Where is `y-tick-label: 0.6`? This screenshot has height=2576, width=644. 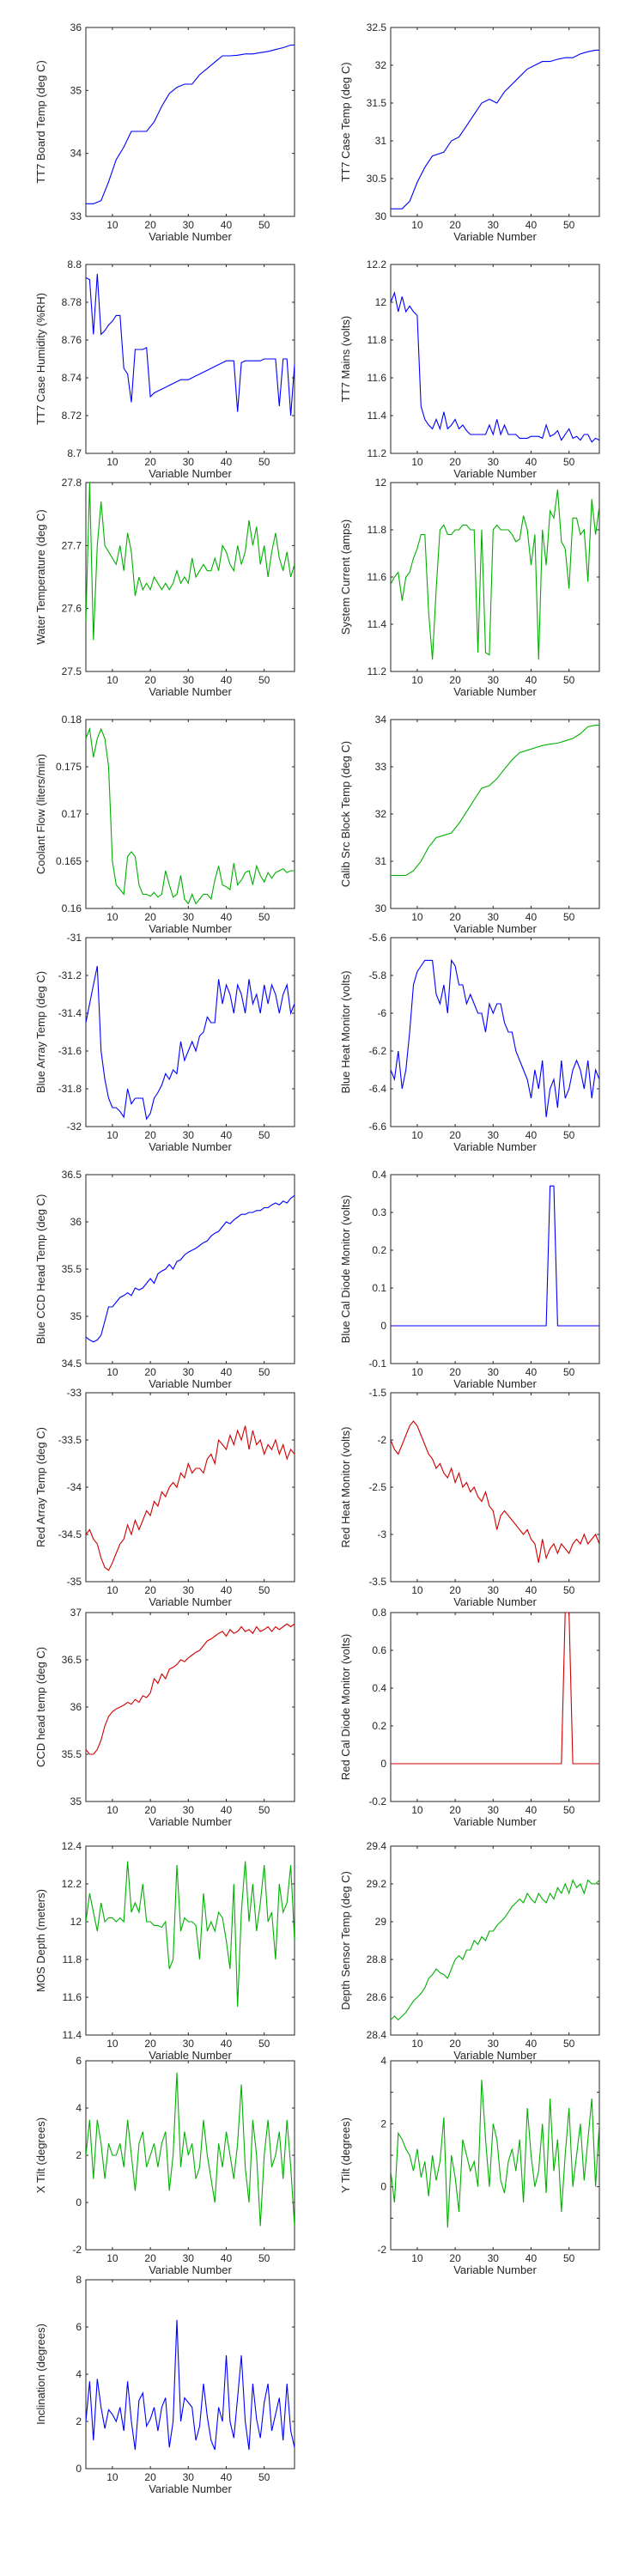
y-tick-label: 0.6 is located at coordinates (379, 1650).